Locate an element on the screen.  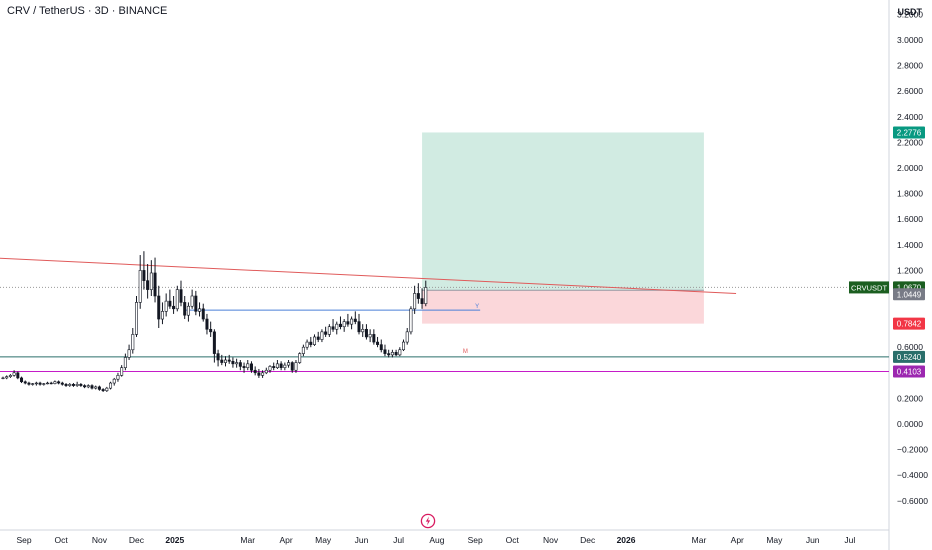
price-label-stop: 0.7842 is located at coordinates (909, 324).